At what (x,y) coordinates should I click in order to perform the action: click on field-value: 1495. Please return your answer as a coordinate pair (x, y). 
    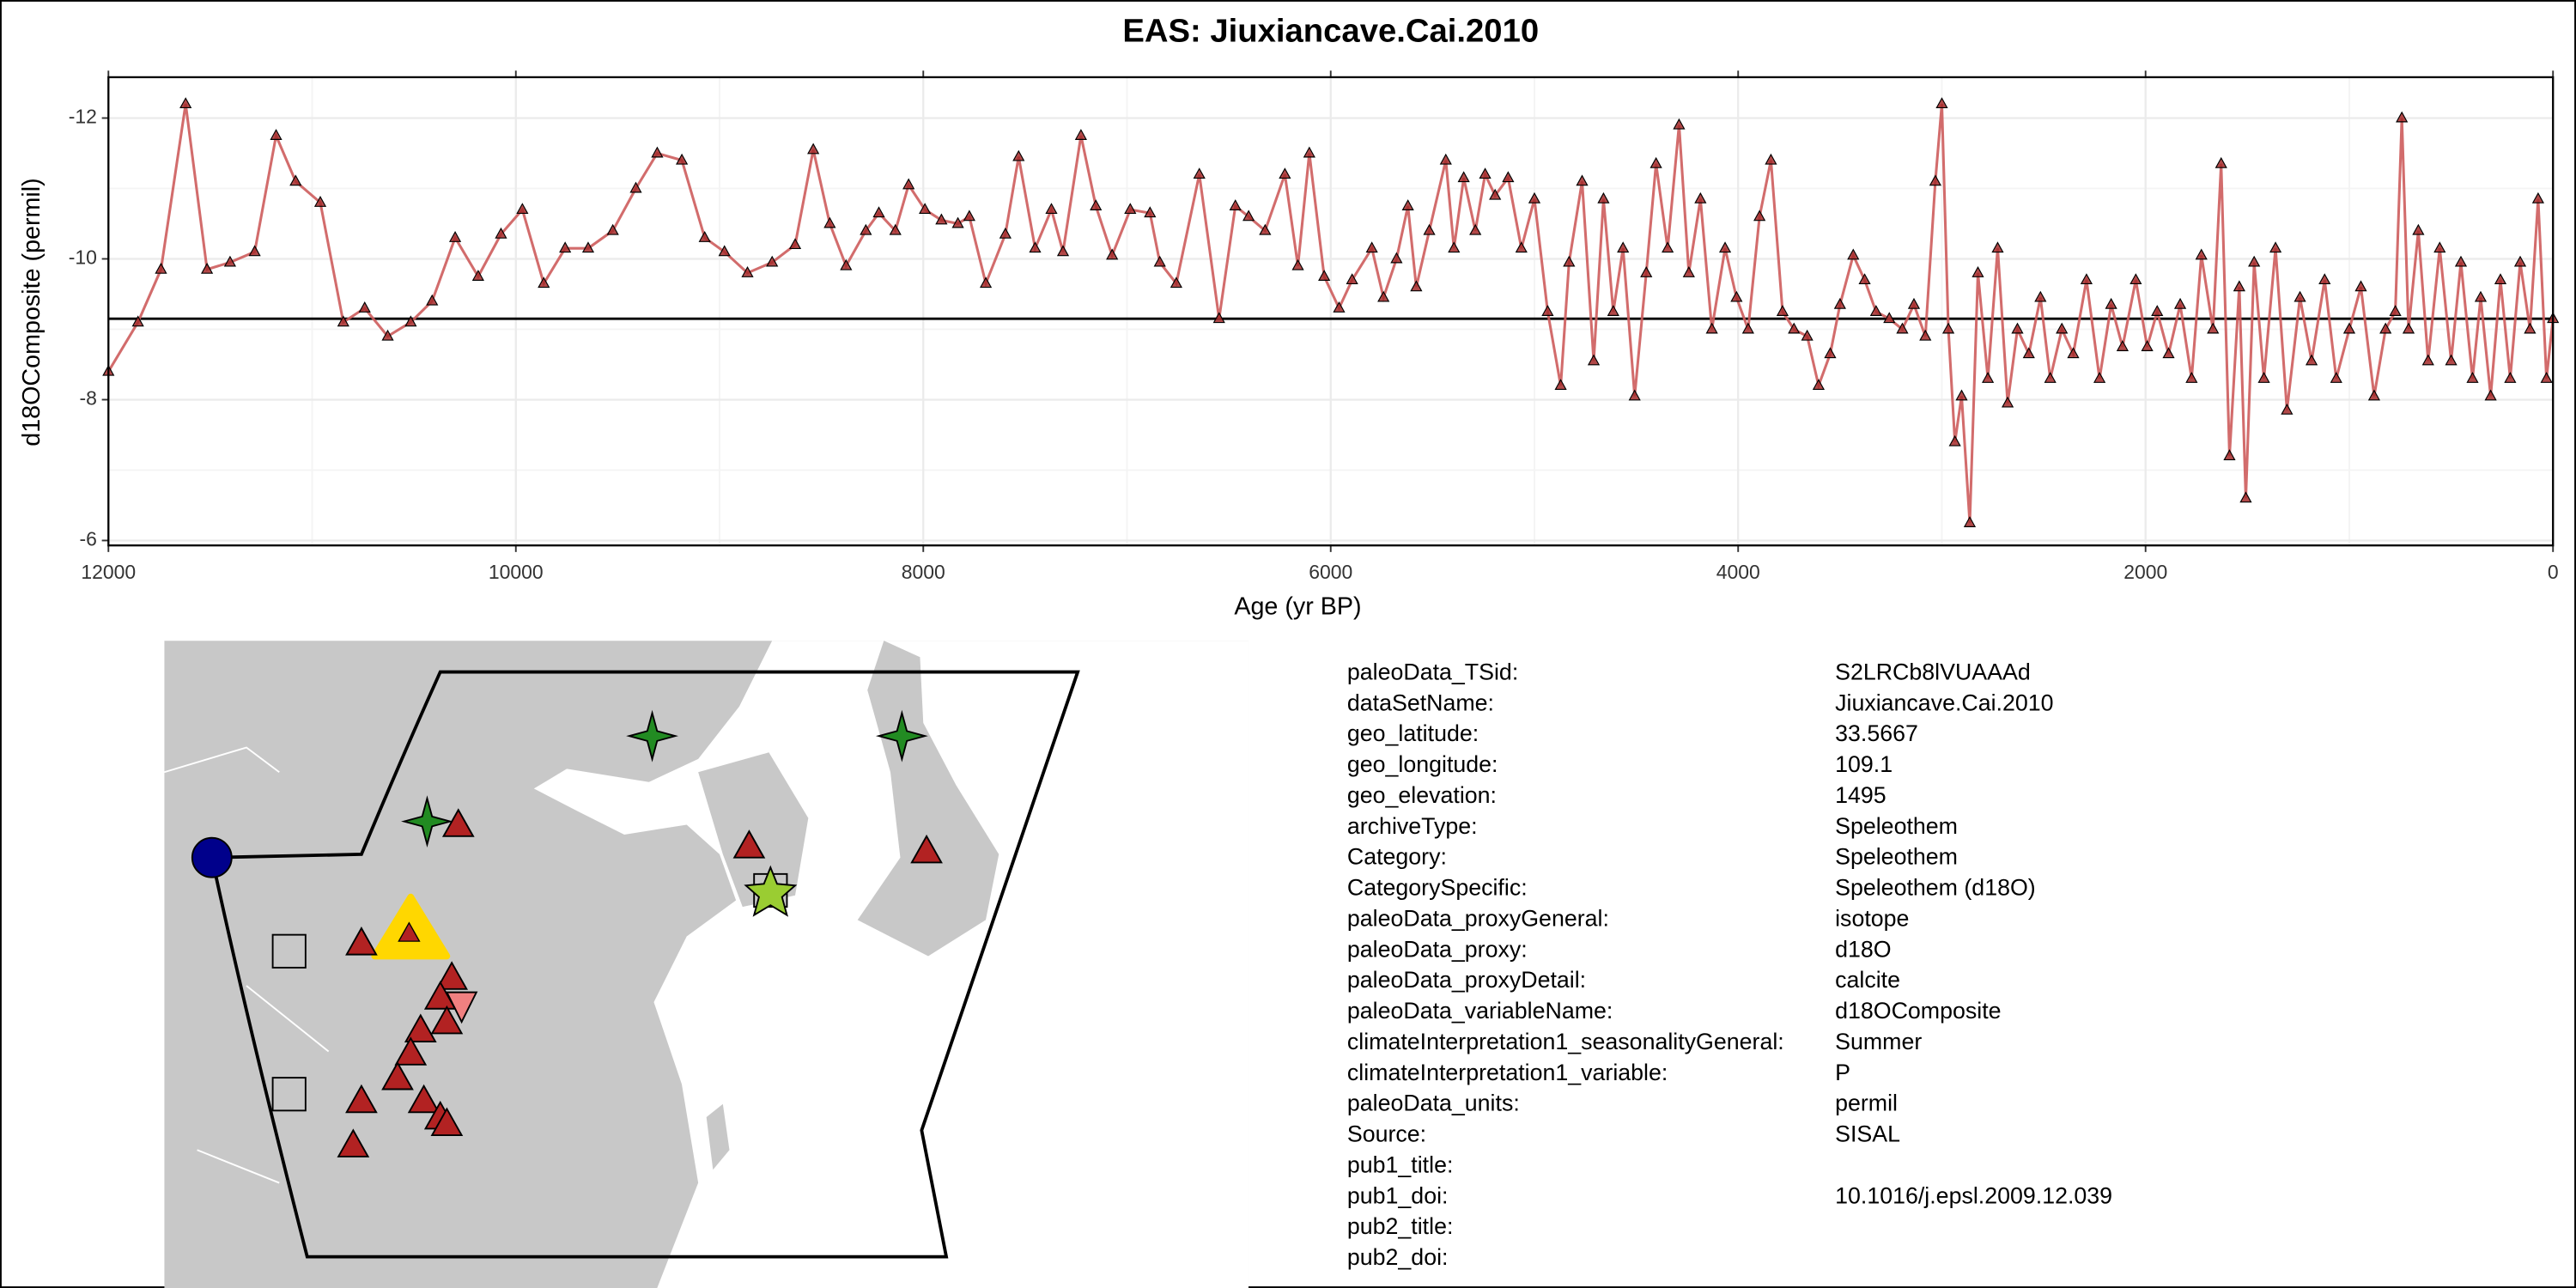
    Looking at the image, I should click on (1860, 795).